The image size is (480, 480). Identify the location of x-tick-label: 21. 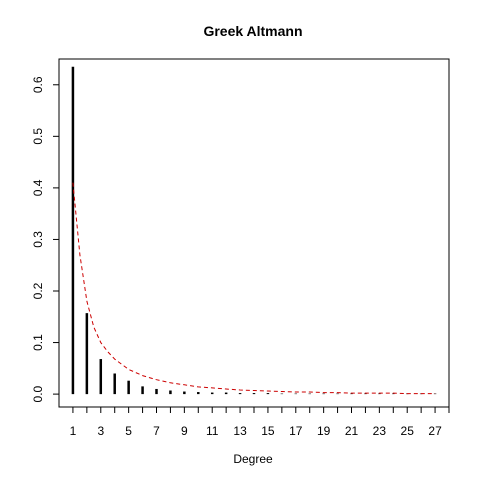
(352, 431).